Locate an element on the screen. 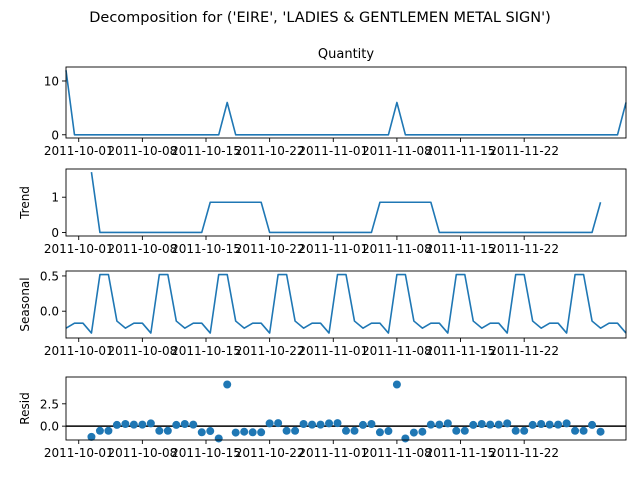  quantity-xtick-label: 2011-10-01 is located at coordinates (79, 151).